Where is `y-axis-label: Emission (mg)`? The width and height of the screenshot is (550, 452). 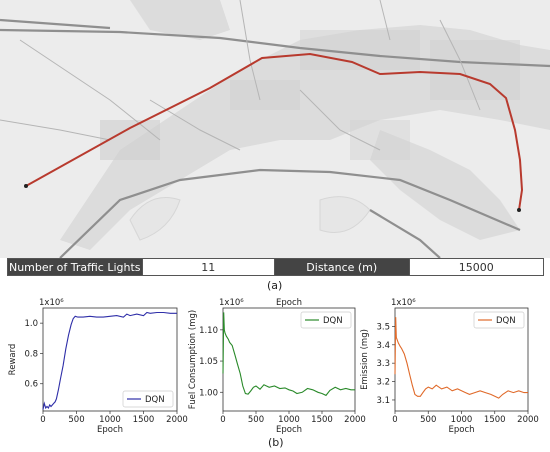 y-axis-label: Emission (mg) is located at coordinates (365, 359).